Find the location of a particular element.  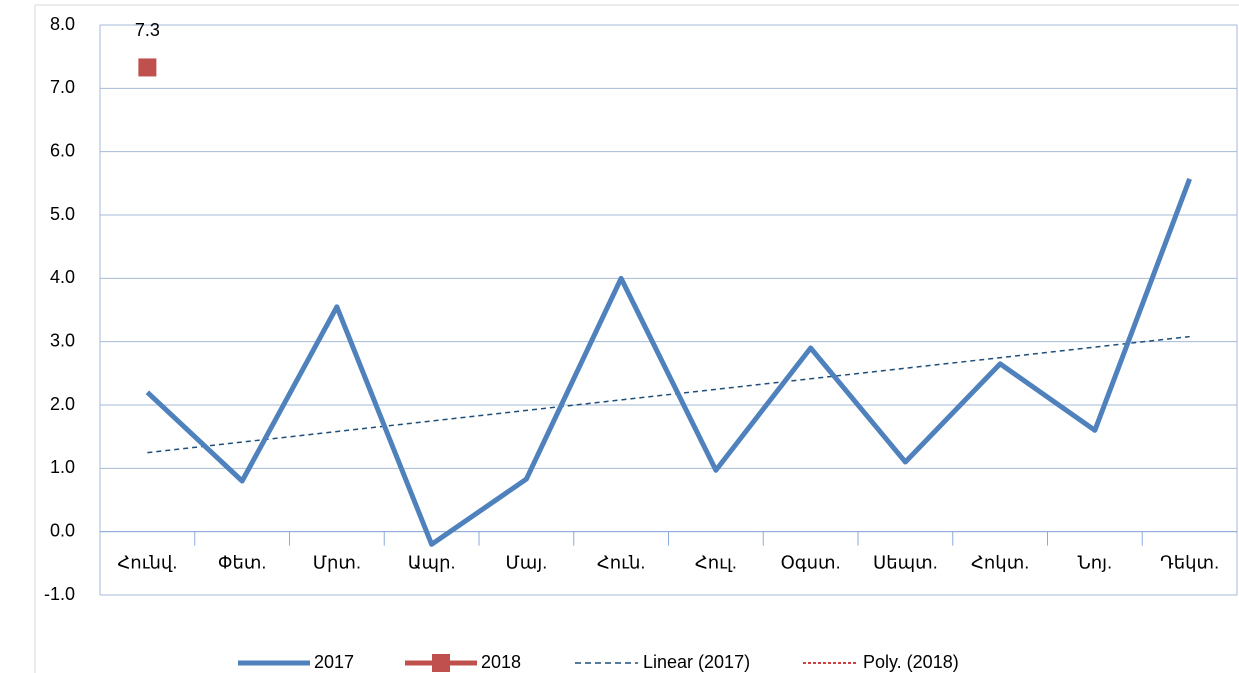

y-tick-label: 3.0 is located at coordinates (62, 340).